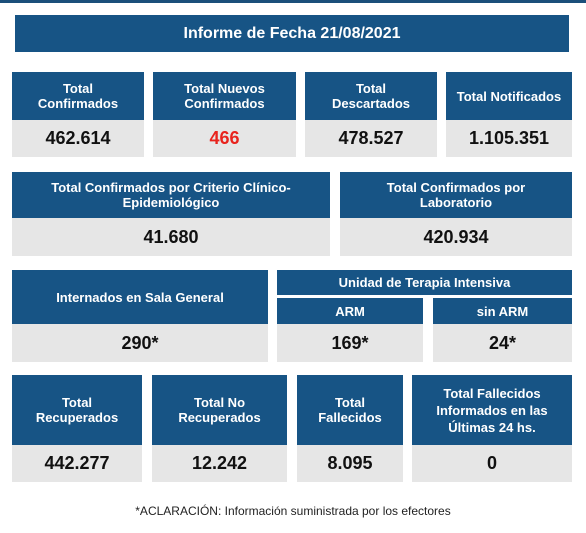  What do you see at coordinates (502, 343) in the screenshot?
I see `card-value: 24*` at bounding box center [502, 343].